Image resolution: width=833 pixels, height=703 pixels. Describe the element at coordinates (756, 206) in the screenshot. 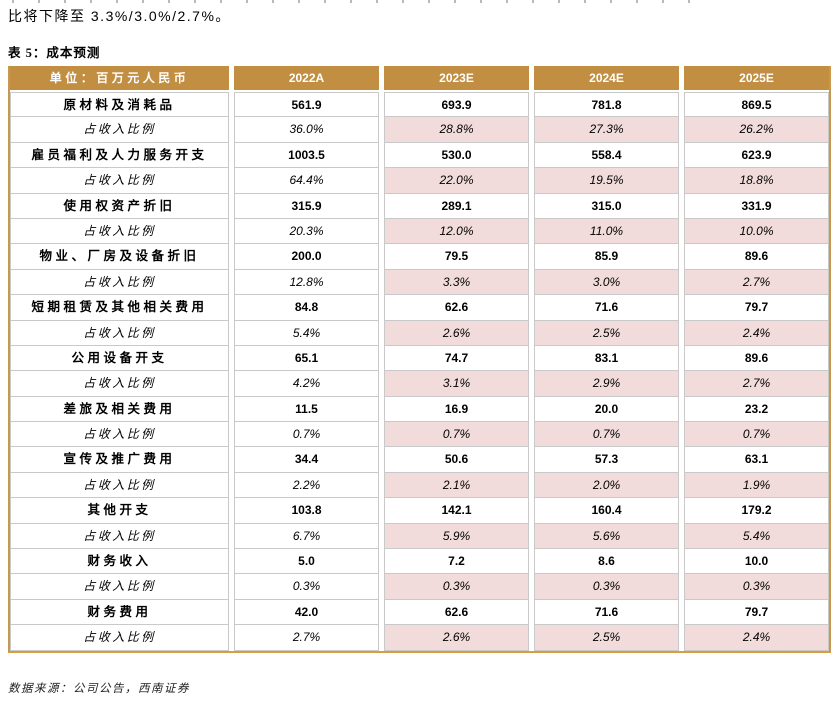

I see `value-cell: 331.9` at that location.